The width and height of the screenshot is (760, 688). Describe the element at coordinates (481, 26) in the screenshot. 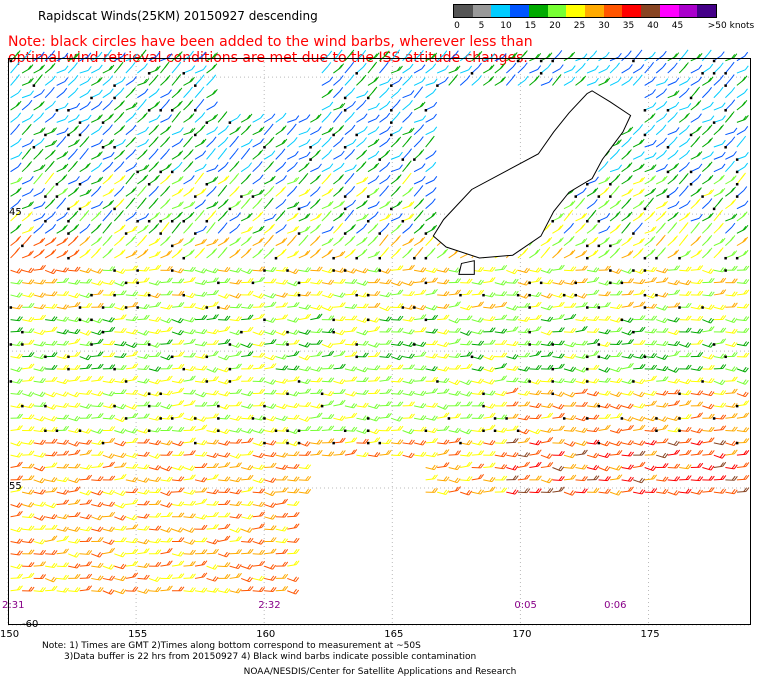

I see `legend-label: 5` at that location.